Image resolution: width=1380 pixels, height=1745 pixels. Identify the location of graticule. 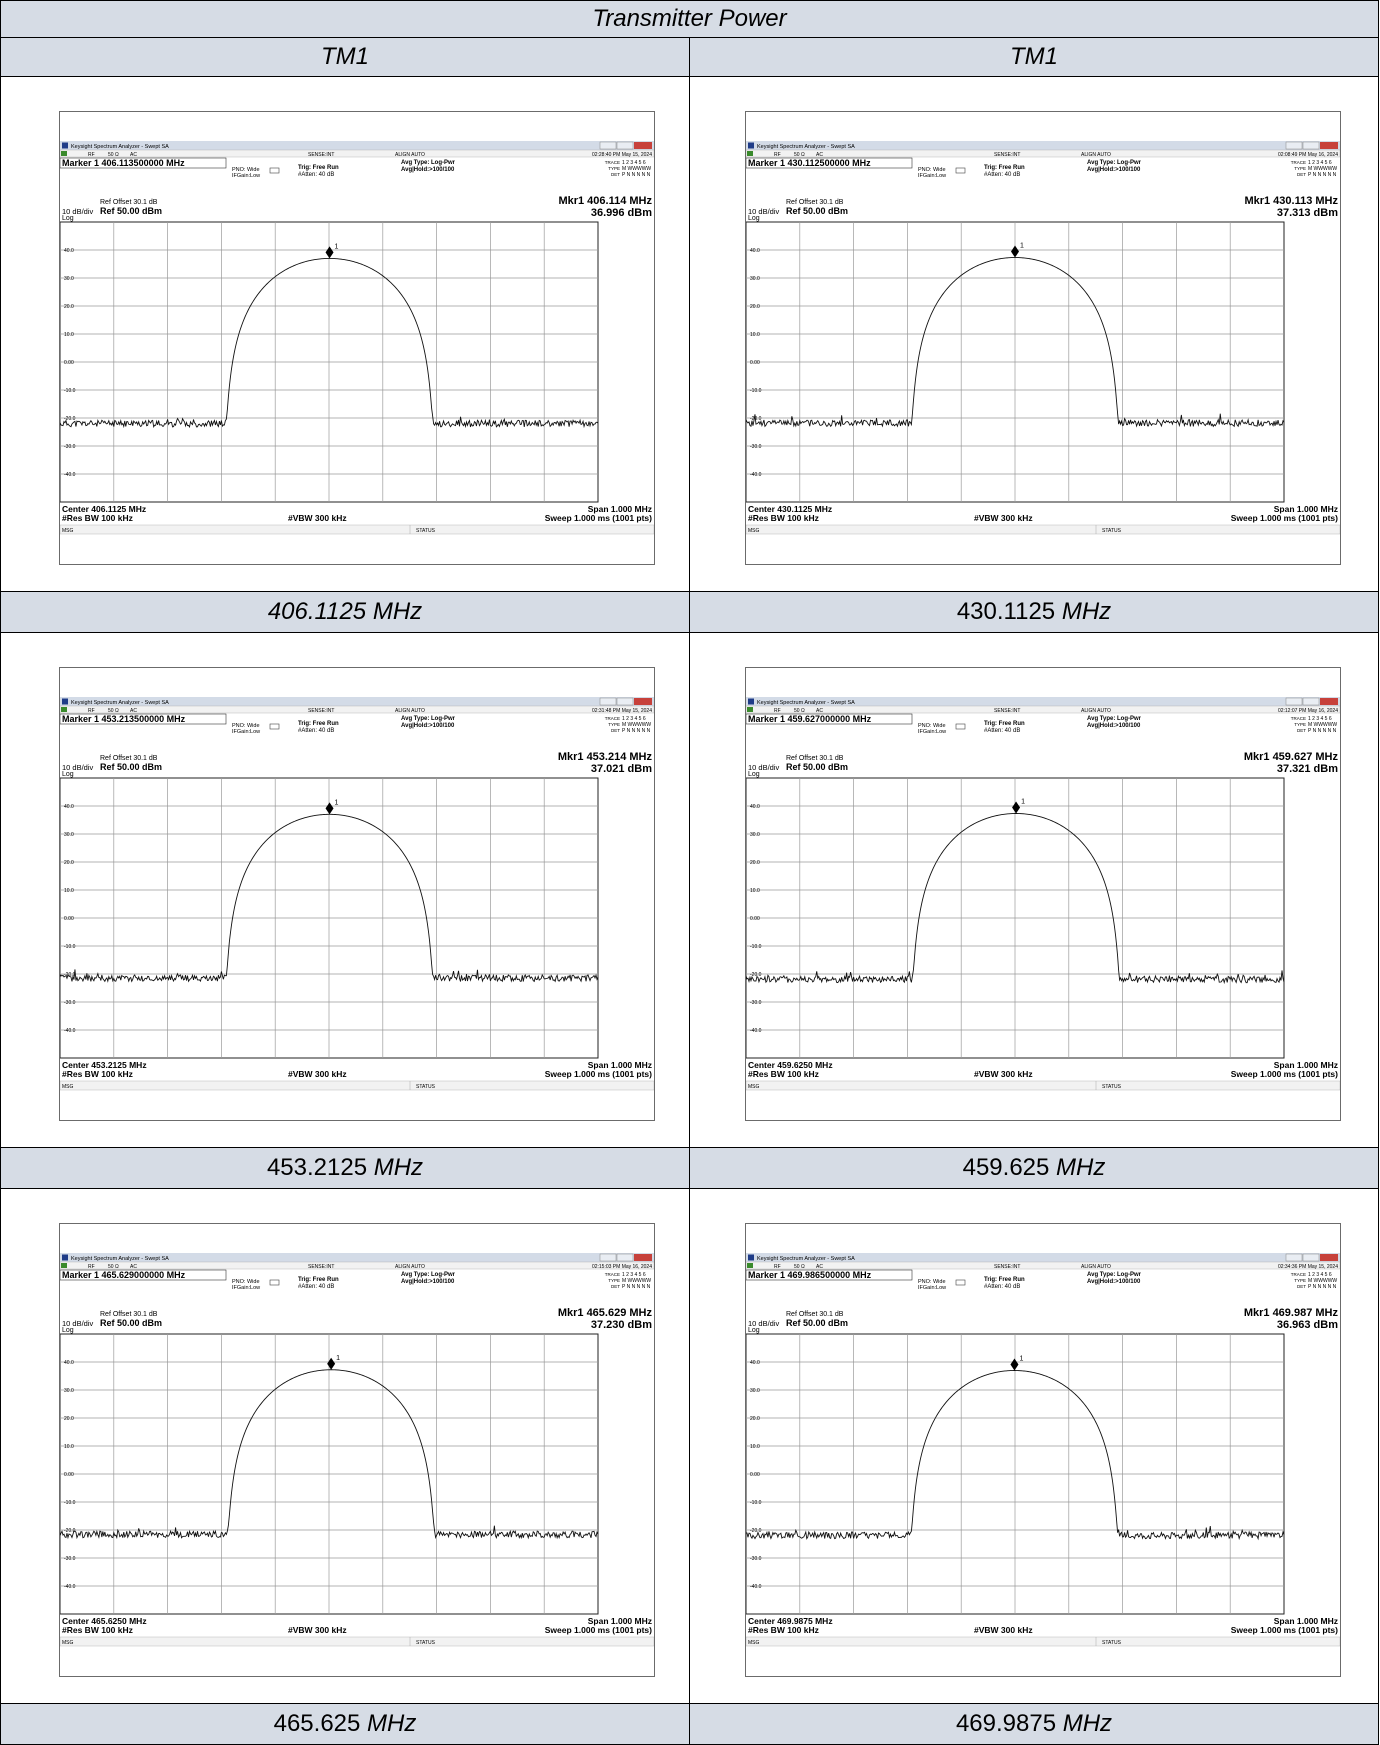
(329, 918).